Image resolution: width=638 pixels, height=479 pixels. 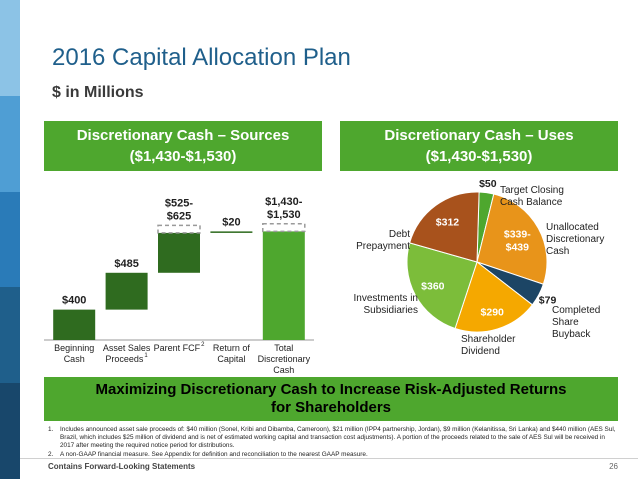 What do you see at coordinates (98, 92) in the screenshot?
I see `page-subtitle: $ in Millions` at bounding box center [98, 92].